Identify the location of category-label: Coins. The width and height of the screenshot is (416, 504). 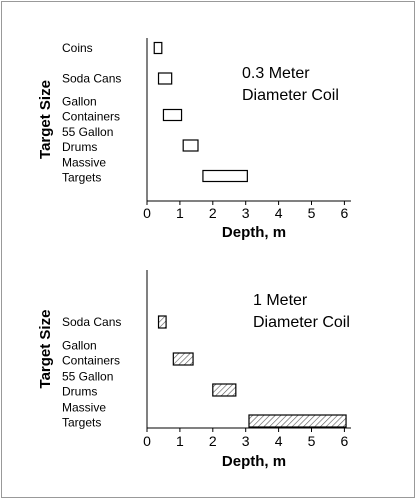
(77, 48).